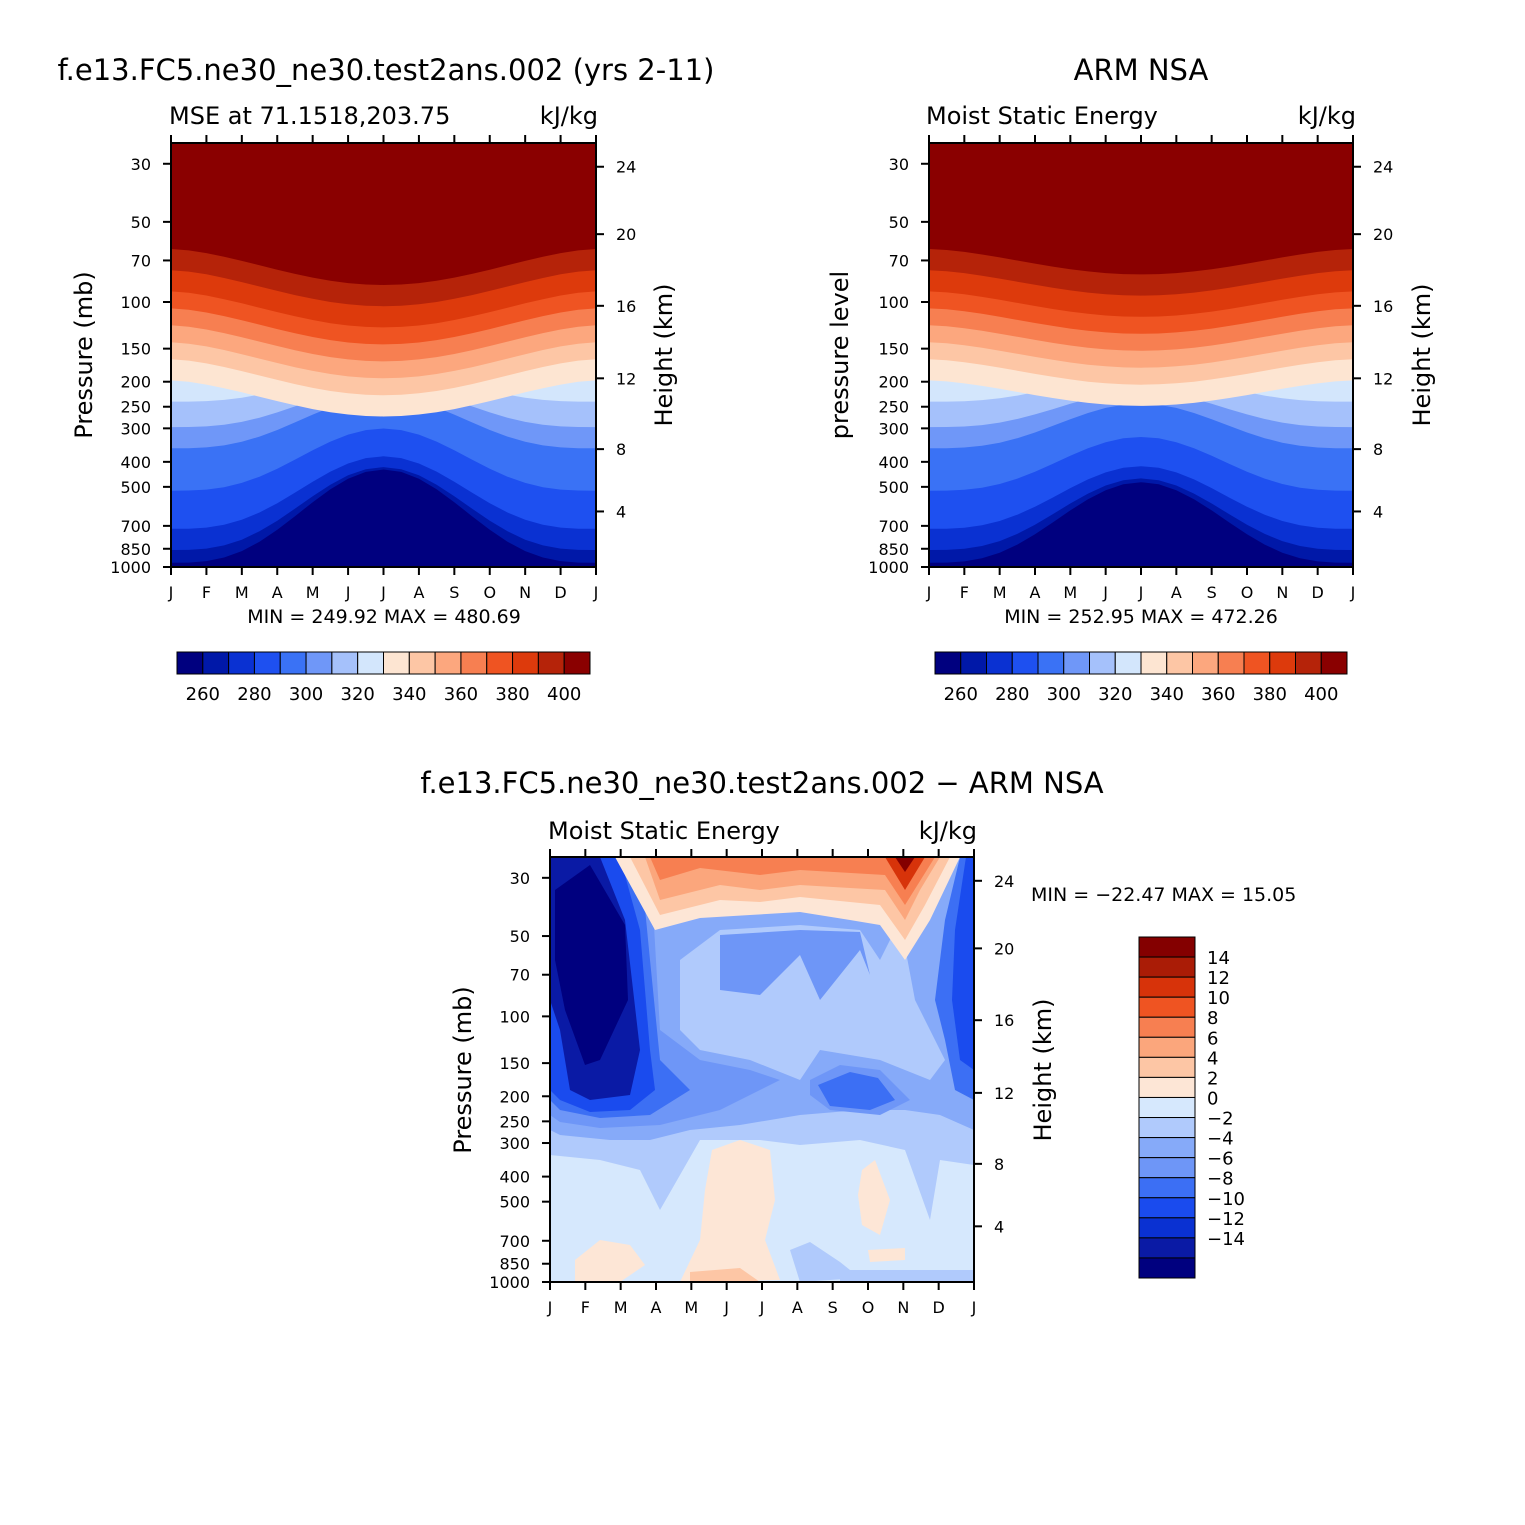 The width and height of the screenshot is (1525, 1525). Describe the element at coordinates (1141, 617) in the screenshot. I see `panel-2-minmax: MIN = 252.95 MAX = 472.26` at that location.